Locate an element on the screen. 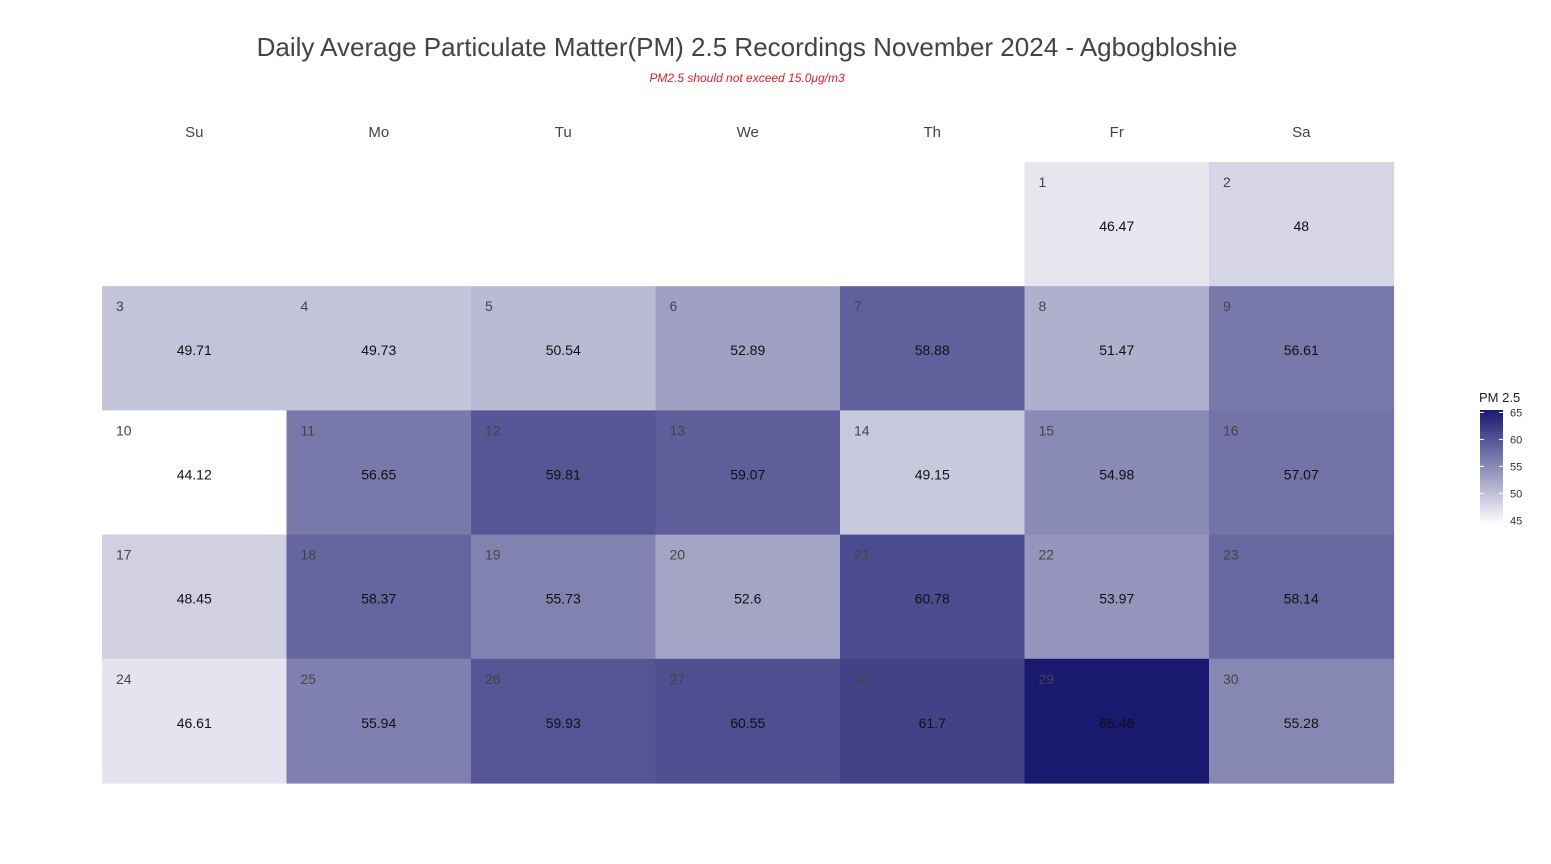  calendar-cell: 27 60.55 is located at coordinates (748, 721).